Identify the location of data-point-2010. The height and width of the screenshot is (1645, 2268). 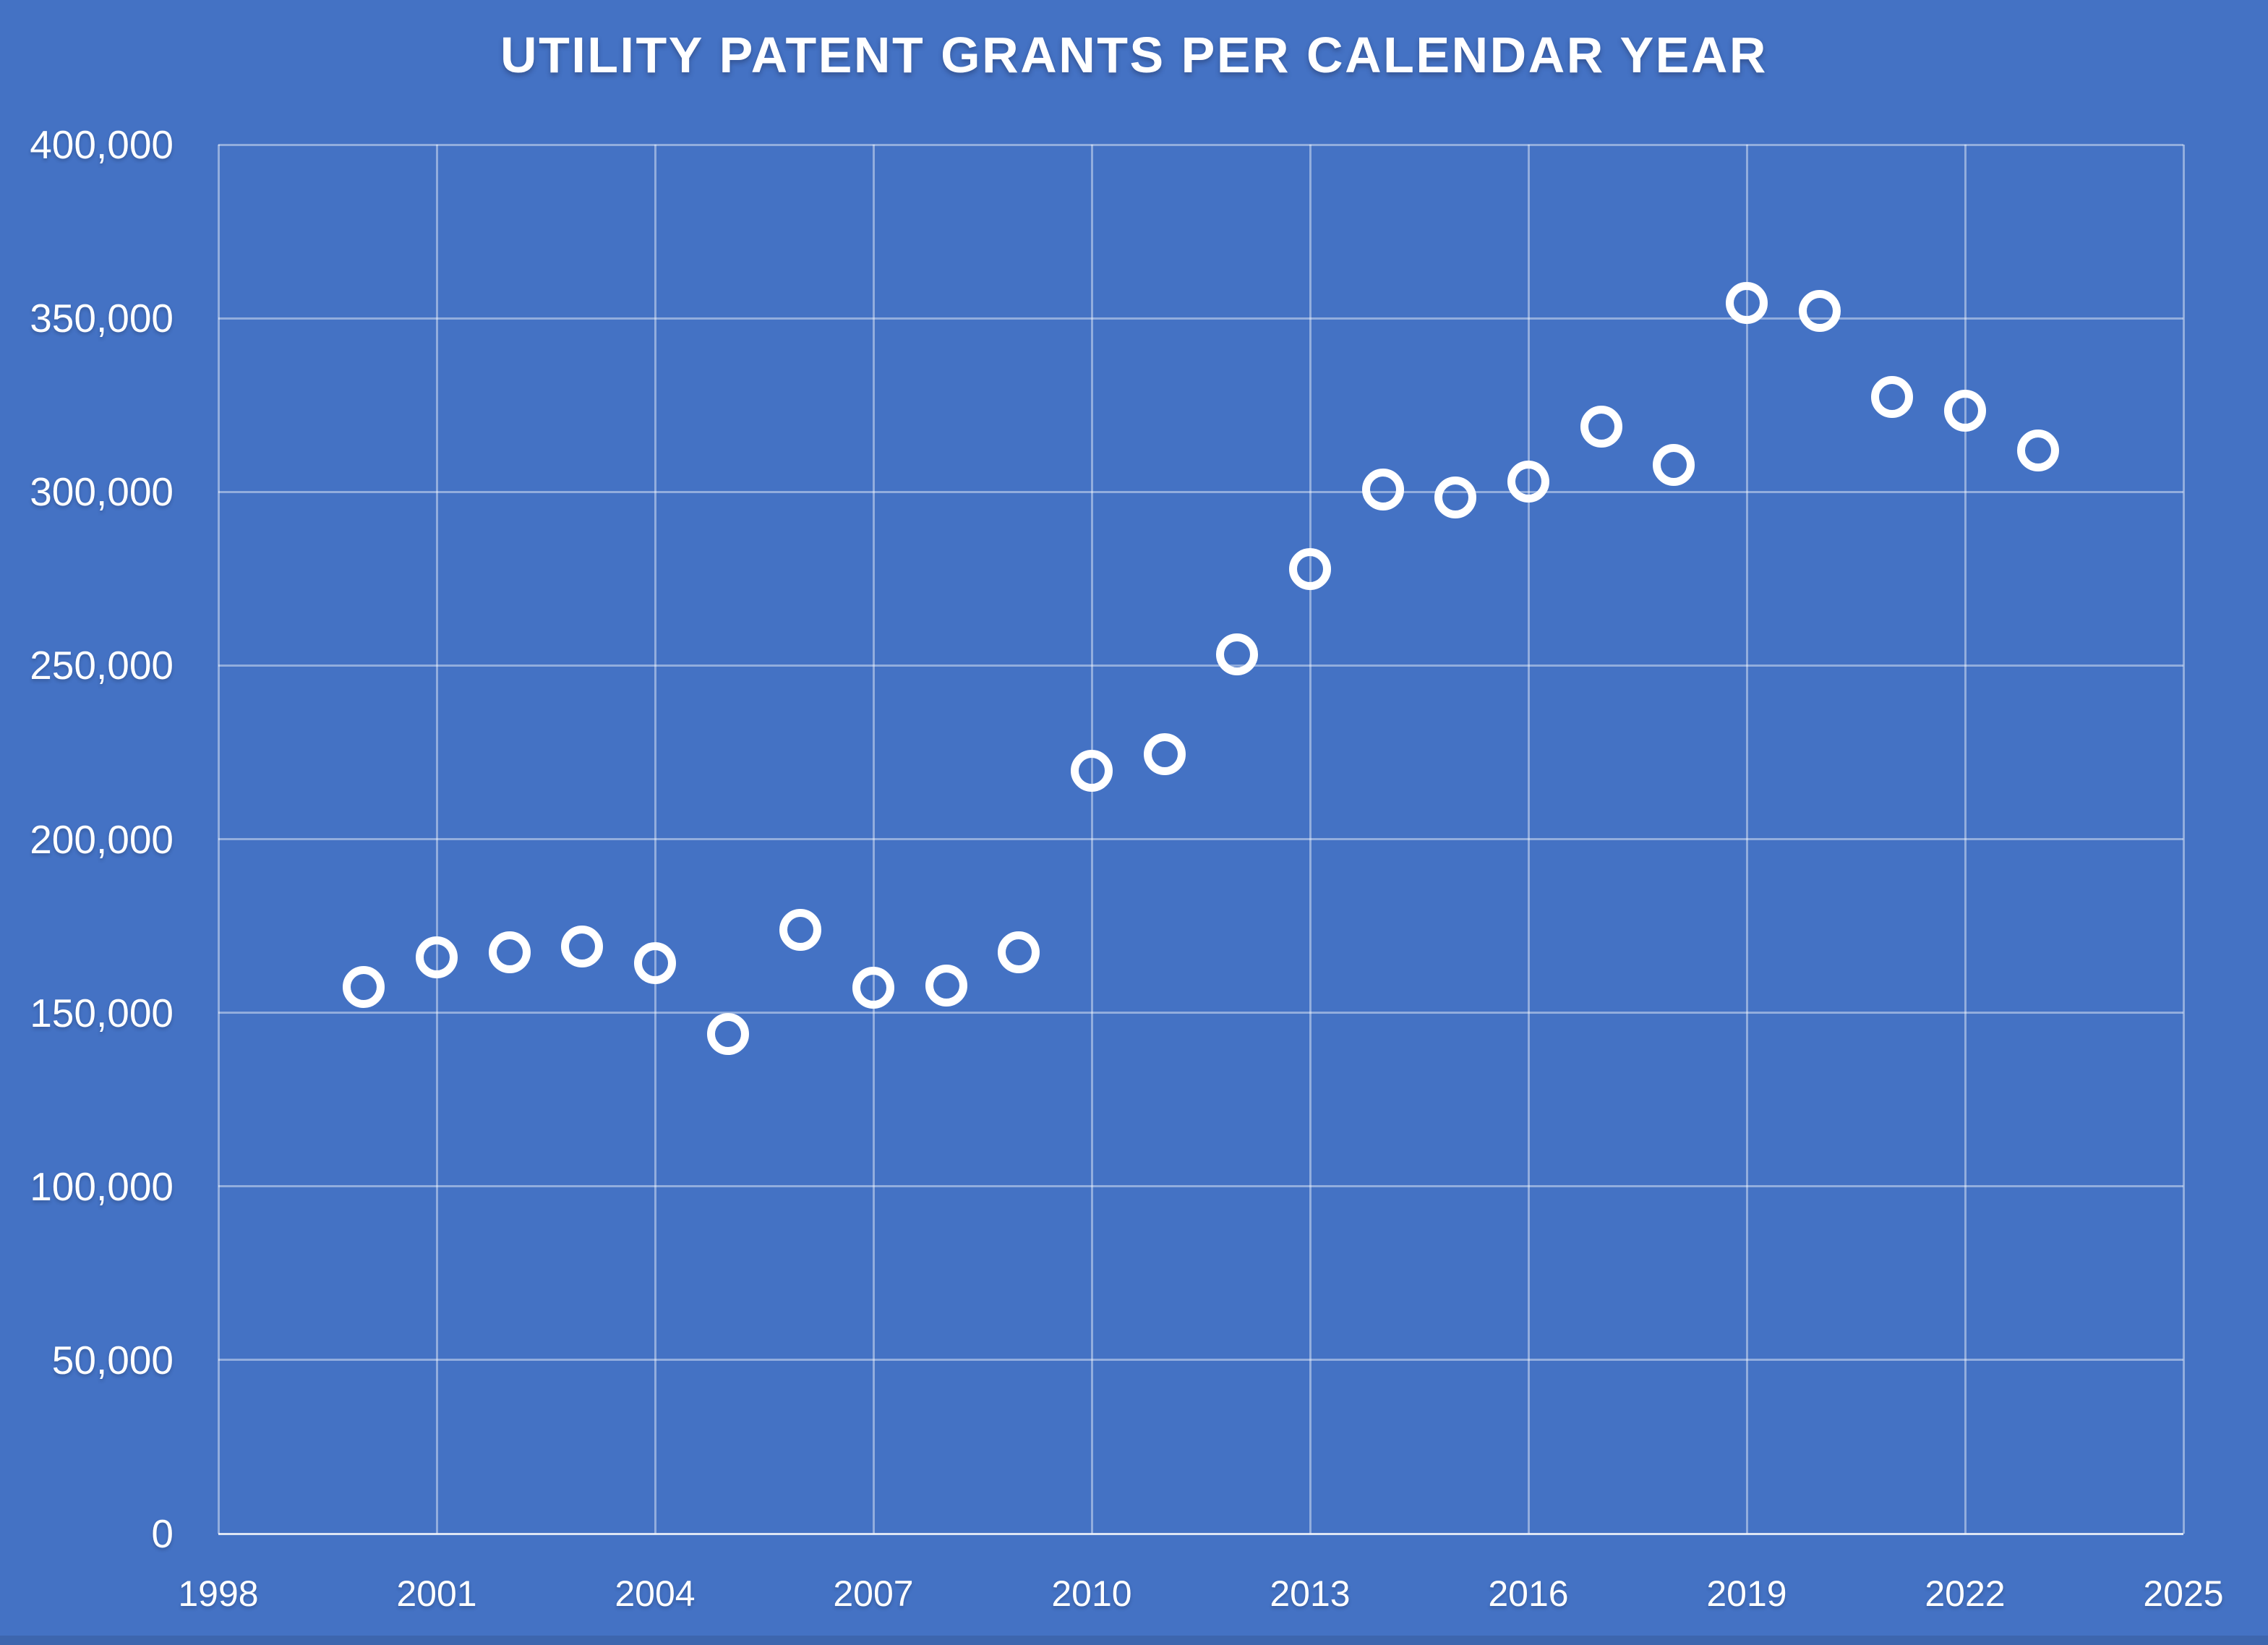
(1092, 771).